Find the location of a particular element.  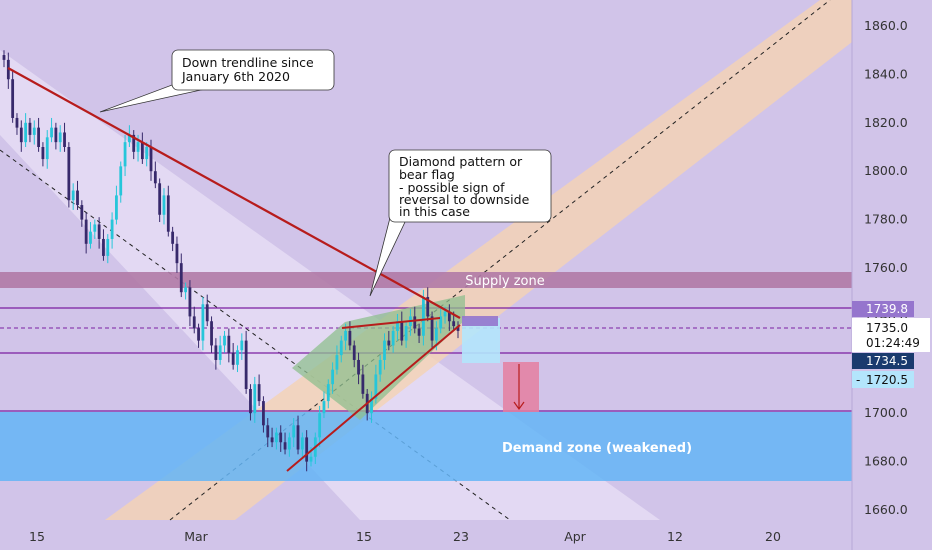

projection-arrow-head is located at coordinates (480, 321).